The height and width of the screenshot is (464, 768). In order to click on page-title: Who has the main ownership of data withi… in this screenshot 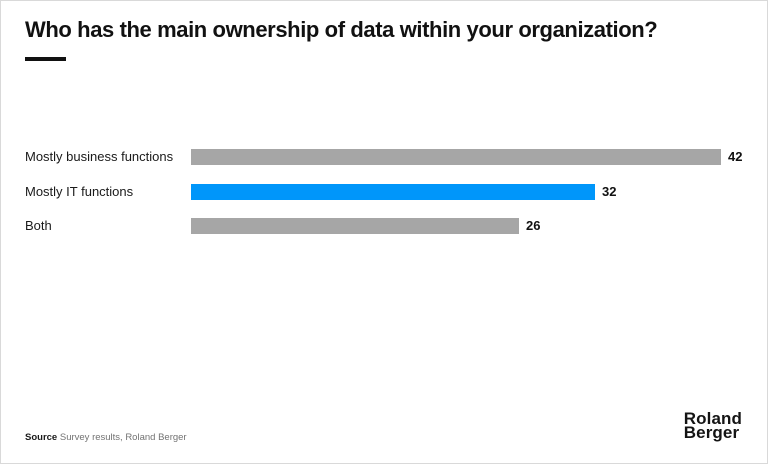, I will do `click(341, 29)`.